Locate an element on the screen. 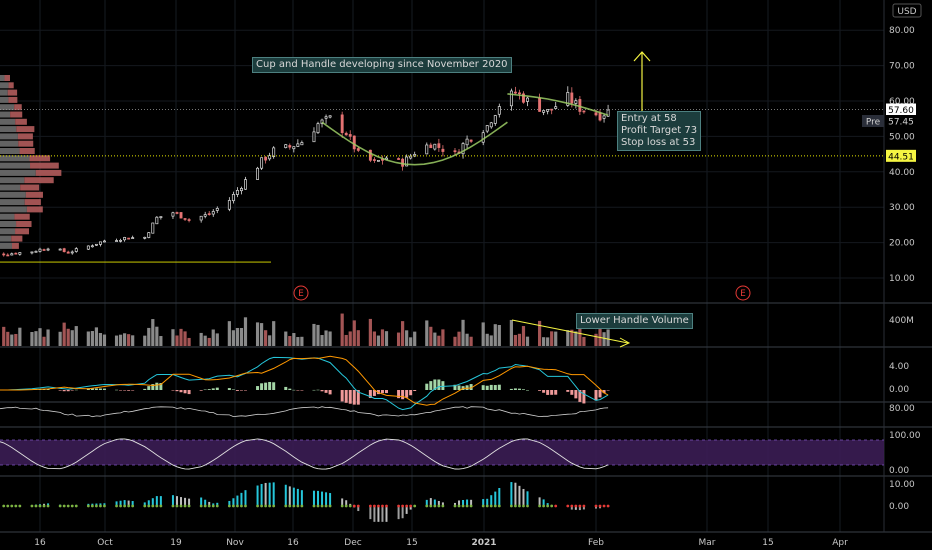 The width and height of the screenshot is (932, 550). rsi-line is located at coordinates (304, 454).